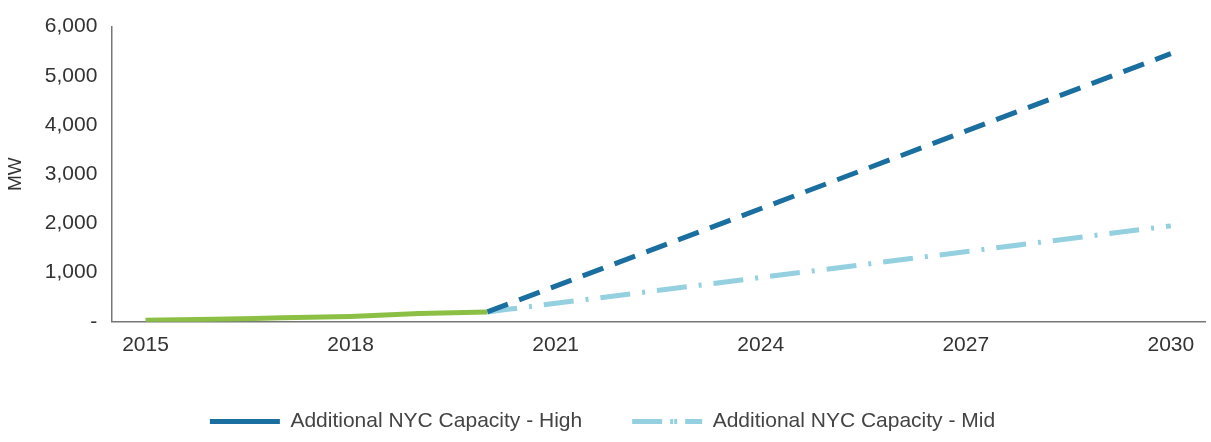 The width and height of the screenshot is (1211, 442). Describe the element at coordinates (71, 25) in the screenshot. I see `y-tick-label: 6,000` at that location.